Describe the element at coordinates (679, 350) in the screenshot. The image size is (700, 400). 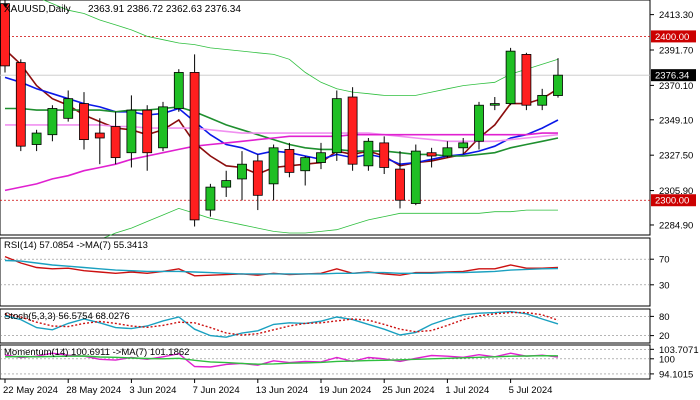
I see `indicator-tick-label: 103.7071` at that location.